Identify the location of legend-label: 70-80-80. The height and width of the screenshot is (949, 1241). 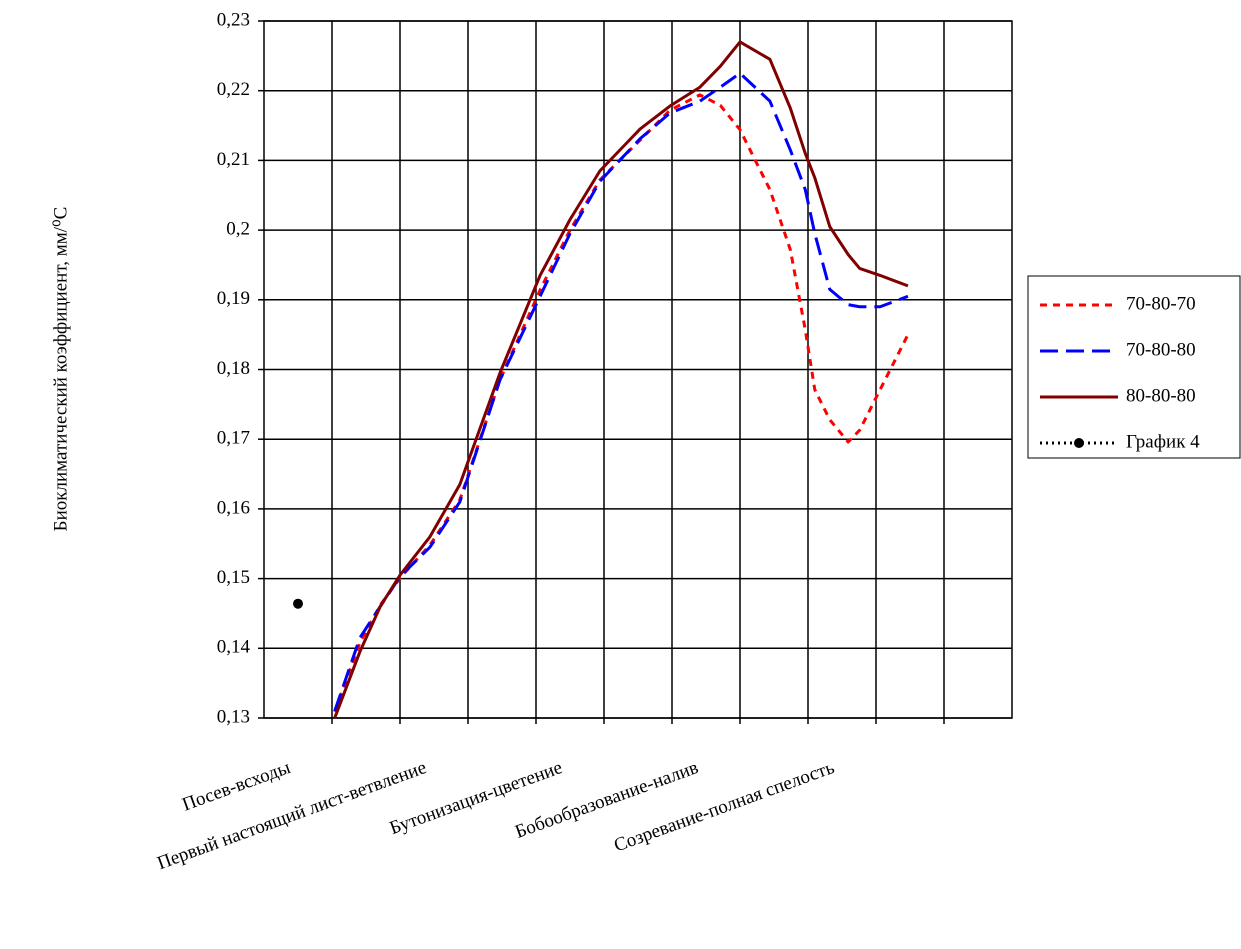
(1161, 349).